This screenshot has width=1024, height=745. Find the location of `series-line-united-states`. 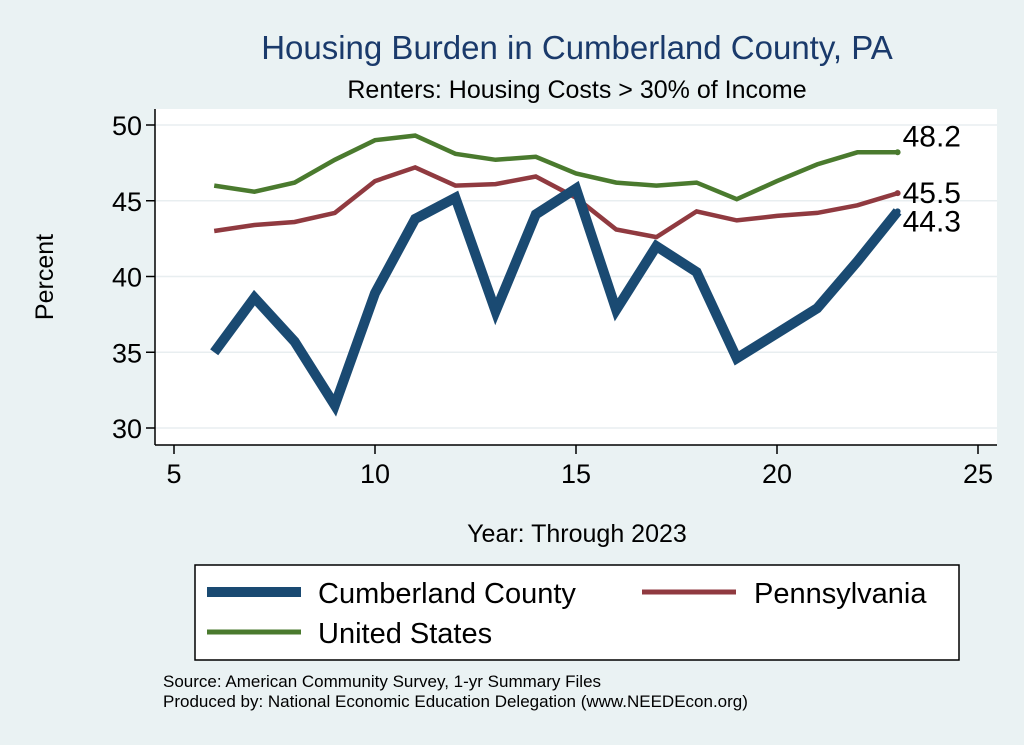

series-line-united-states is located at coordinates (555, 167).